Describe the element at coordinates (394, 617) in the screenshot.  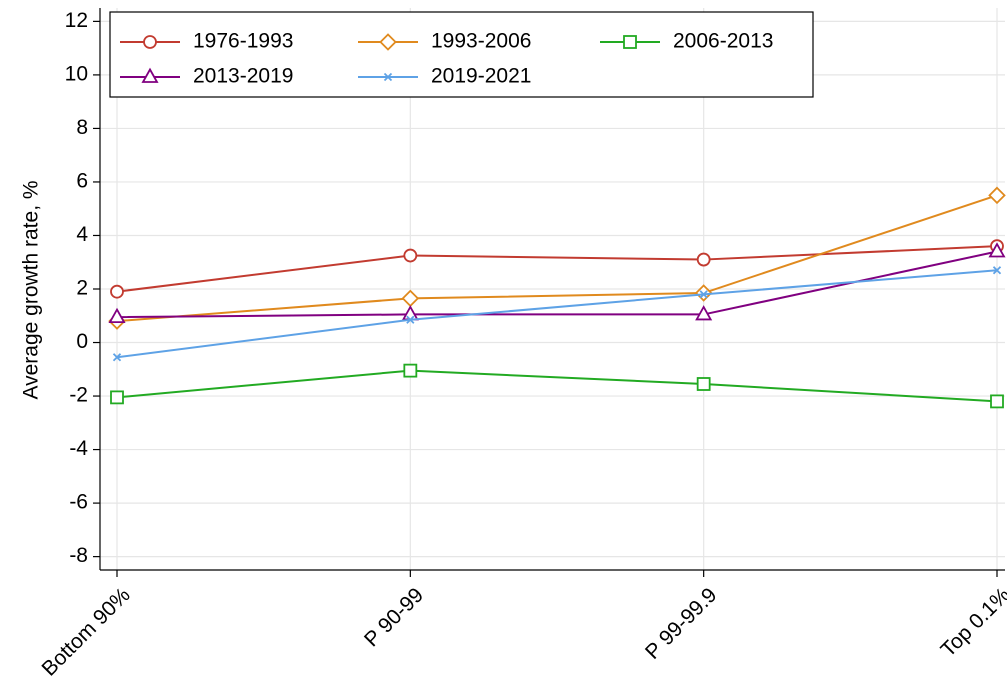
I see `x-tick-label: P 90-99` at that location.